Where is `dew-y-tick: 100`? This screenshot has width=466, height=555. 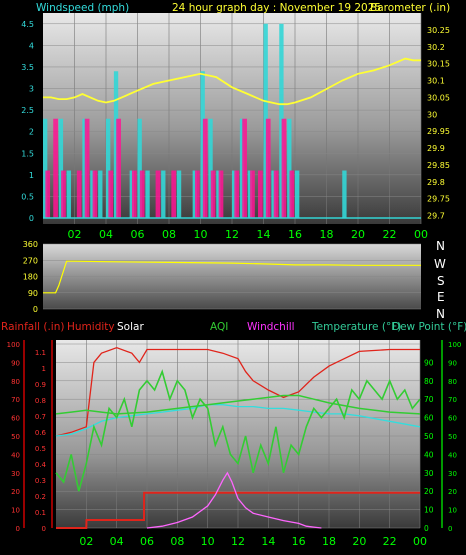 dew-y-tick: 100 is located at coordinates (454, 345).